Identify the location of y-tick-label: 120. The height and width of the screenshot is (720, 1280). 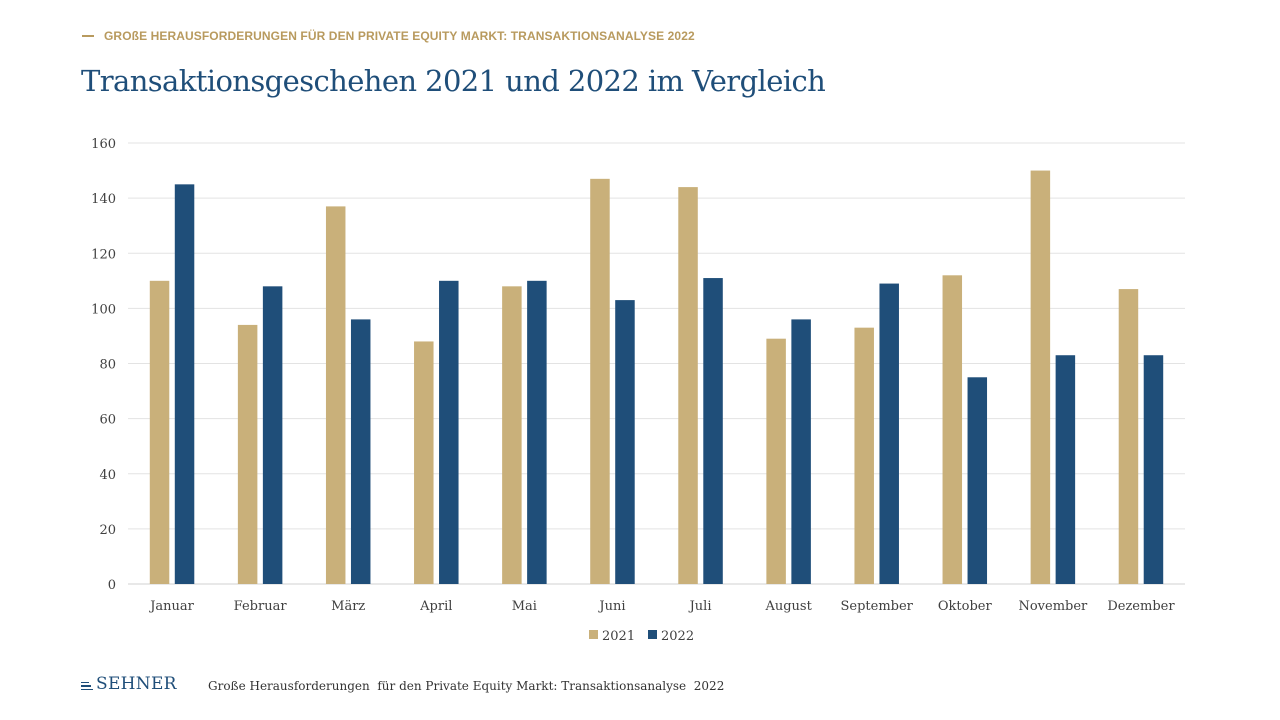
(103, 254).